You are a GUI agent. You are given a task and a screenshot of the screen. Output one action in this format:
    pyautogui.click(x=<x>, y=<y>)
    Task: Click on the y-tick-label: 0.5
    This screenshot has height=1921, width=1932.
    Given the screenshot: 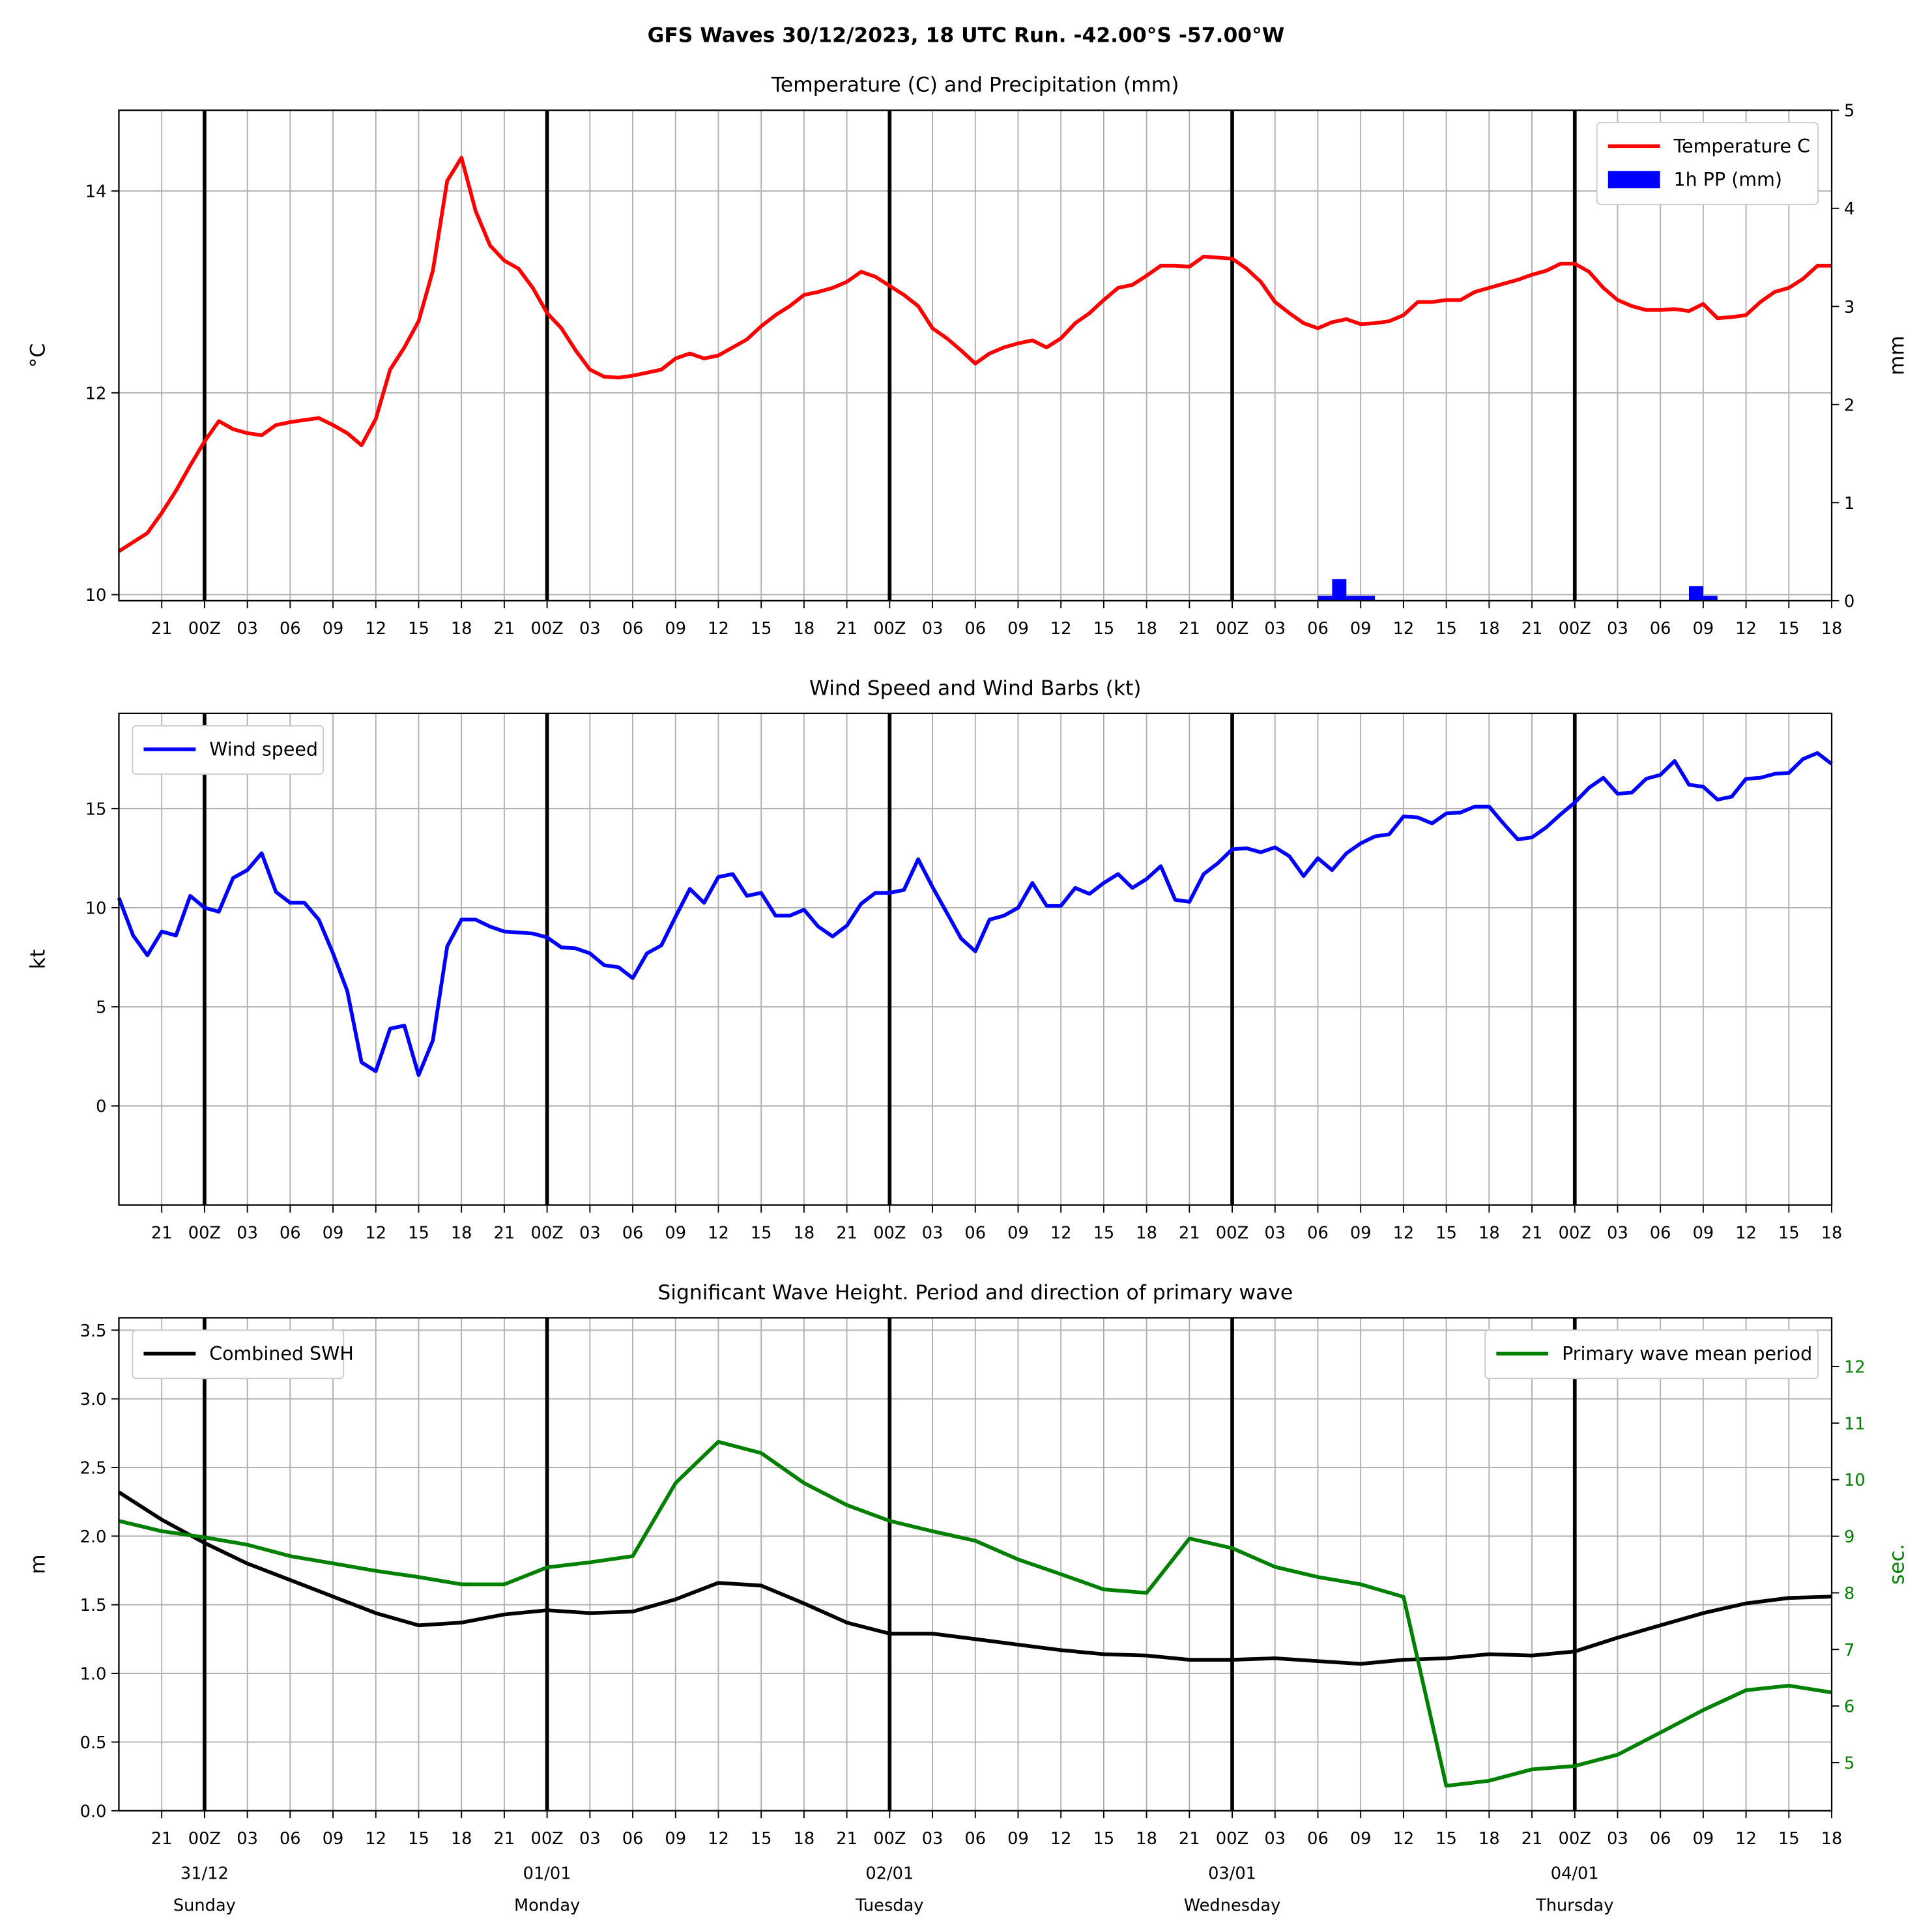 What is the action you would take?
    pyautogui.click(x=93, y=1743)
    